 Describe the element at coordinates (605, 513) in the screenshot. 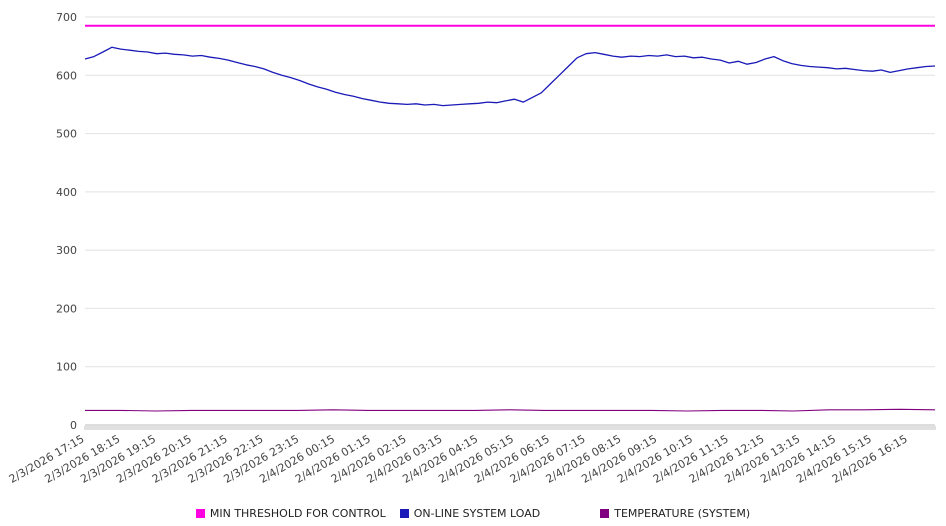

I see `legend-swatch-temperature-system-icon` at that location.